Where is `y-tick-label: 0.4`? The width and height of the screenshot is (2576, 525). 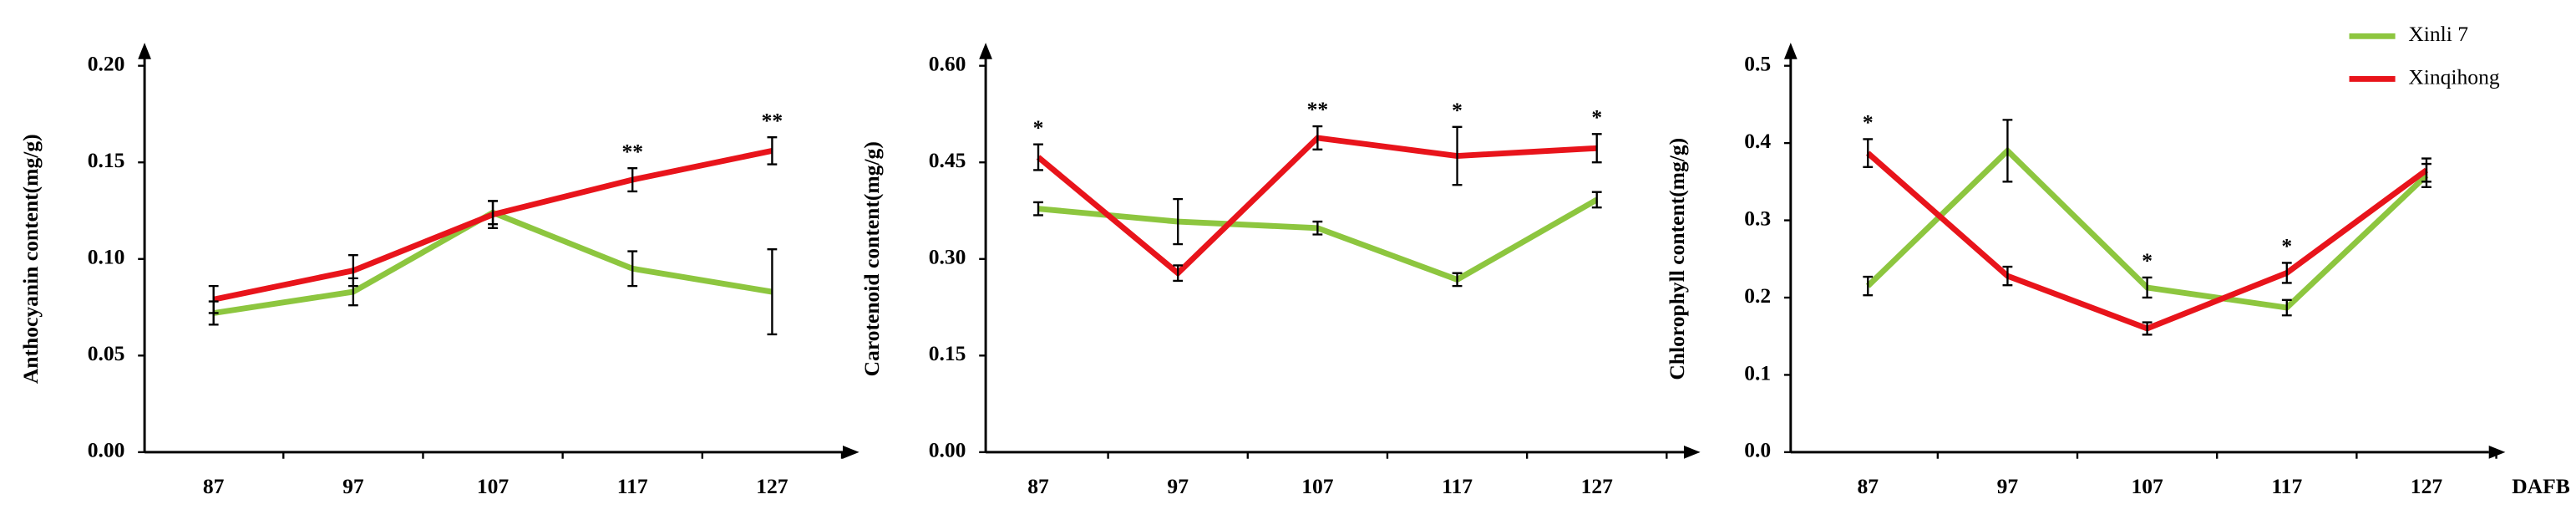
y-tick-label: 0.4 is located at coordinates (1757, 141).